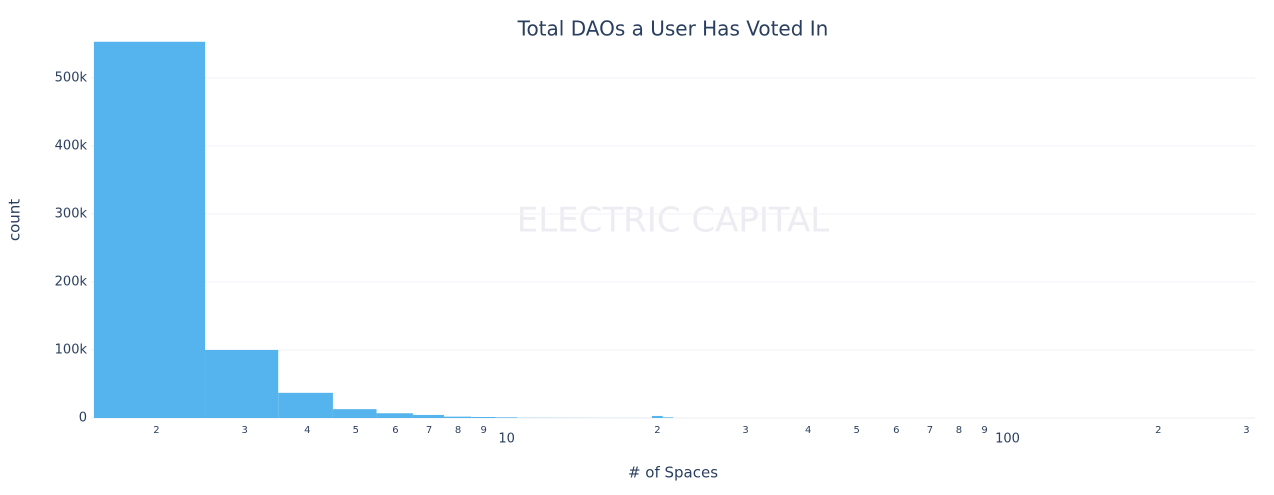 This screenshot has width=1274, height=495. Describe the element at coordinates (673, 29) in the screenshot. I see `chart-title: Total DAOs a User Has Voted In` at that location.